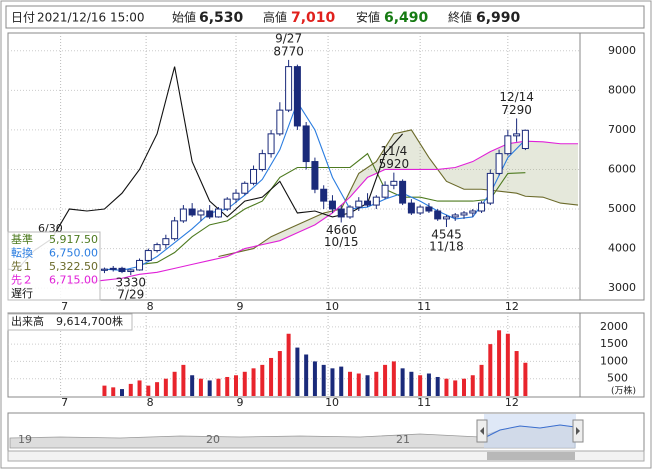 The width and height of the screenshot is (653, 470). Describe the element at coordinates (424, 306) in the screenshot. I see `x-tick-label: 11` at that location.